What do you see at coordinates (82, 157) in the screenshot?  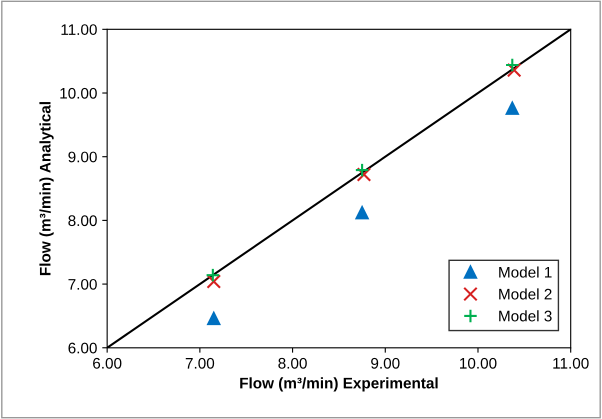 I see `y-tick-label: 9.00` at bounding box center [82, 157].